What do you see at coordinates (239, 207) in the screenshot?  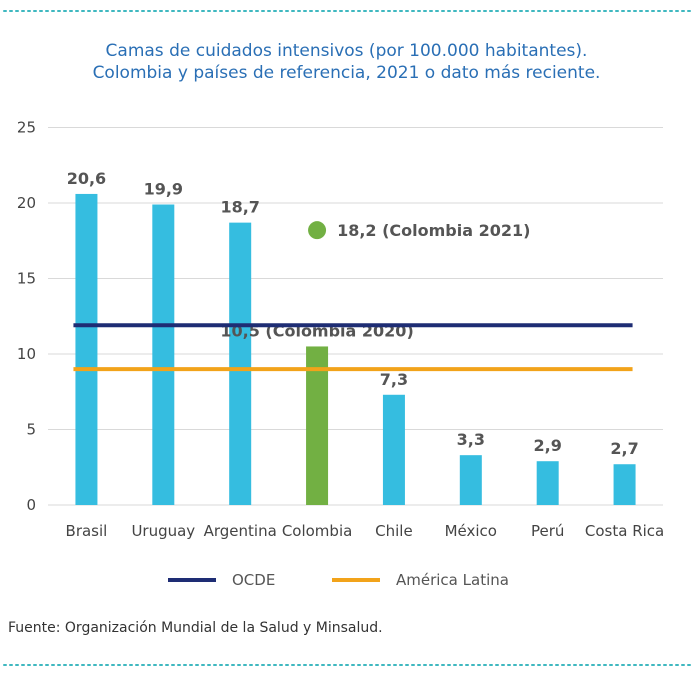 I see `value-label-2: 18,7` at bounding box center [239, 207].